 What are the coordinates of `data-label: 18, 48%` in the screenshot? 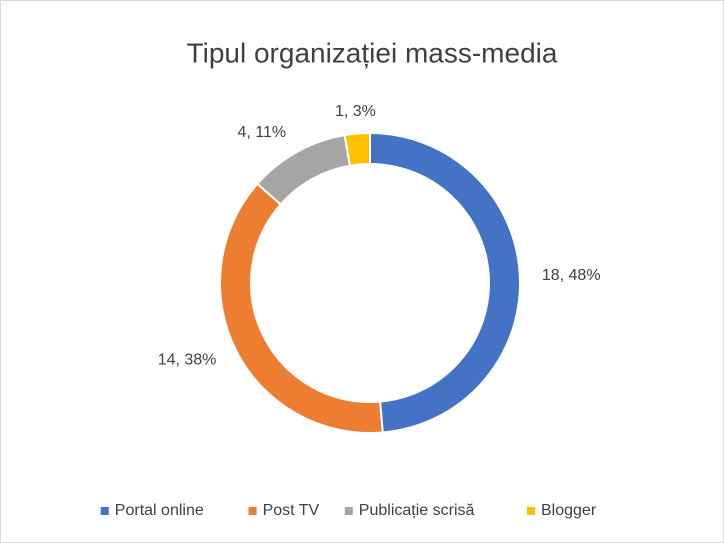 It's located at (571, 275).